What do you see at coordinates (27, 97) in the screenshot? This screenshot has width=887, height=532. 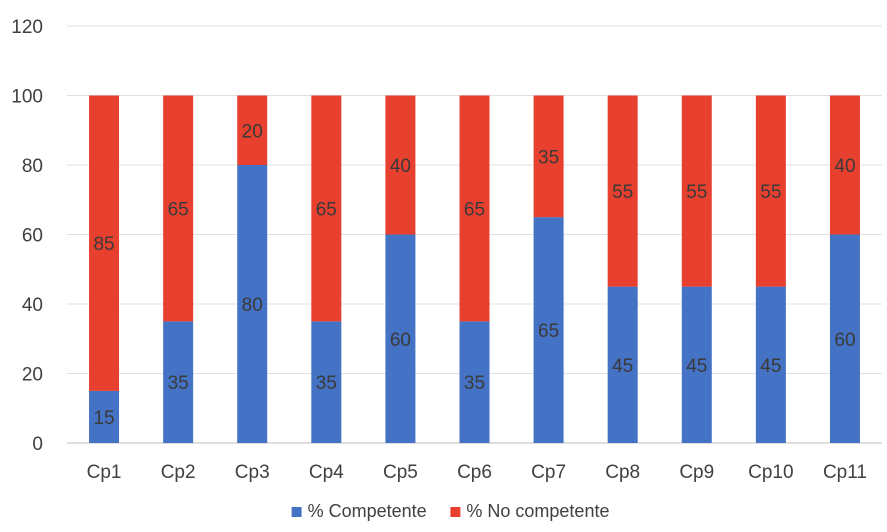 I see `y-tick-label: 100` at bounding box center [27, 97].